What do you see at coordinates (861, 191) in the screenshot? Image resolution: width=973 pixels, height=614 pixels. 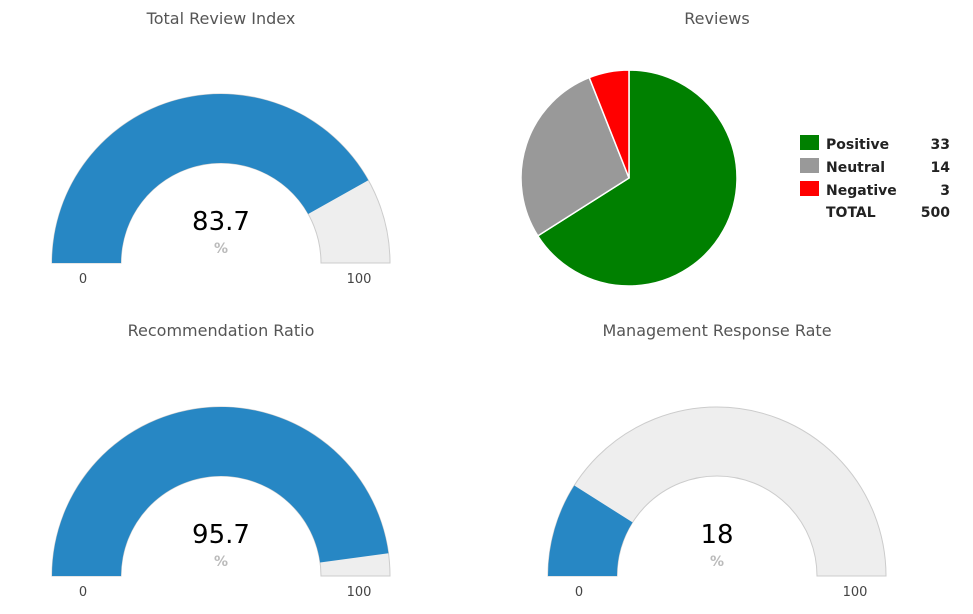 I see `legend-label: Negative` at bounding box center [861, 191].